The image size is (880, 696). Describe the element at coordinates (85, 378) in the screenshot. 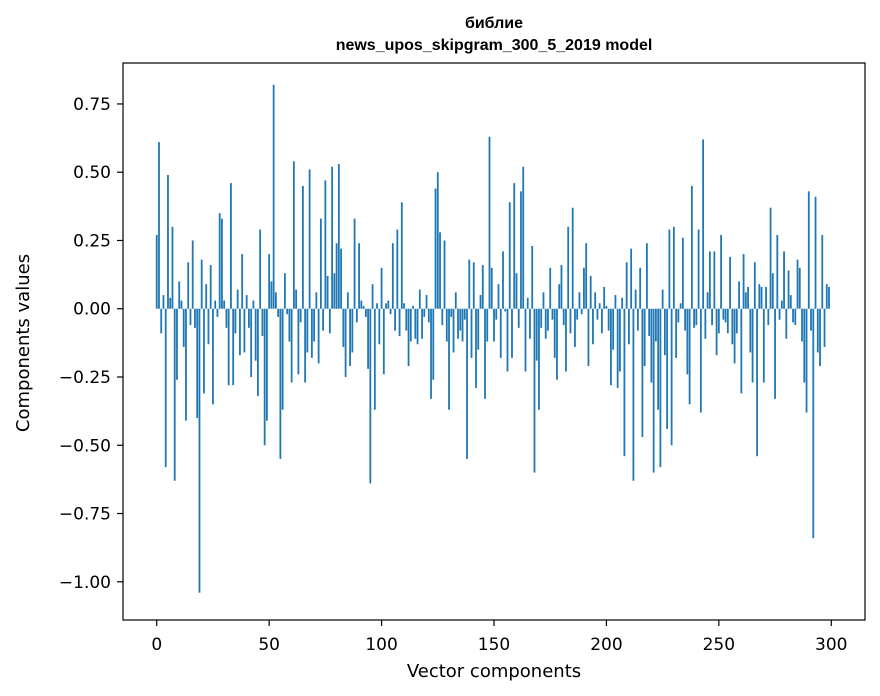

I see `y-tick-label: −0.25` at that location.